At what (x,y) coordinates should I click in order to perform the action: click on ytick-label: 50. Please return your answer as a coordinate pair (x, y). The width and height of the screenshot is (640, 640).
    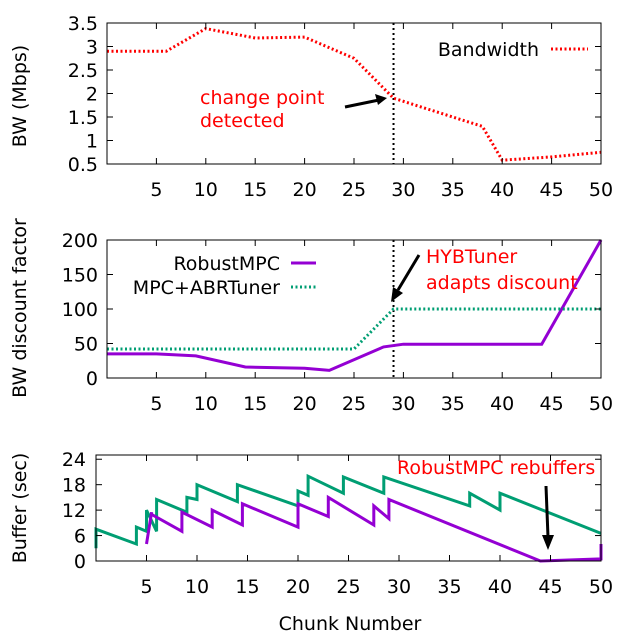
    Looking at the image, I should click on (86, 345).